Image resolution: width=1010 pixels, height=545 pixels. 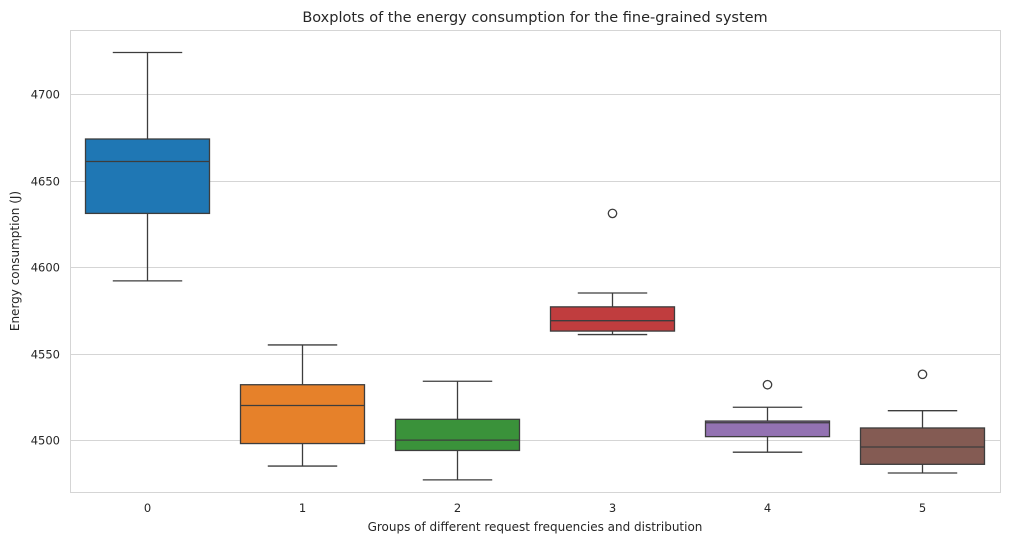 I want to click on x-tick-label: 5, so click(x=922, y=508).